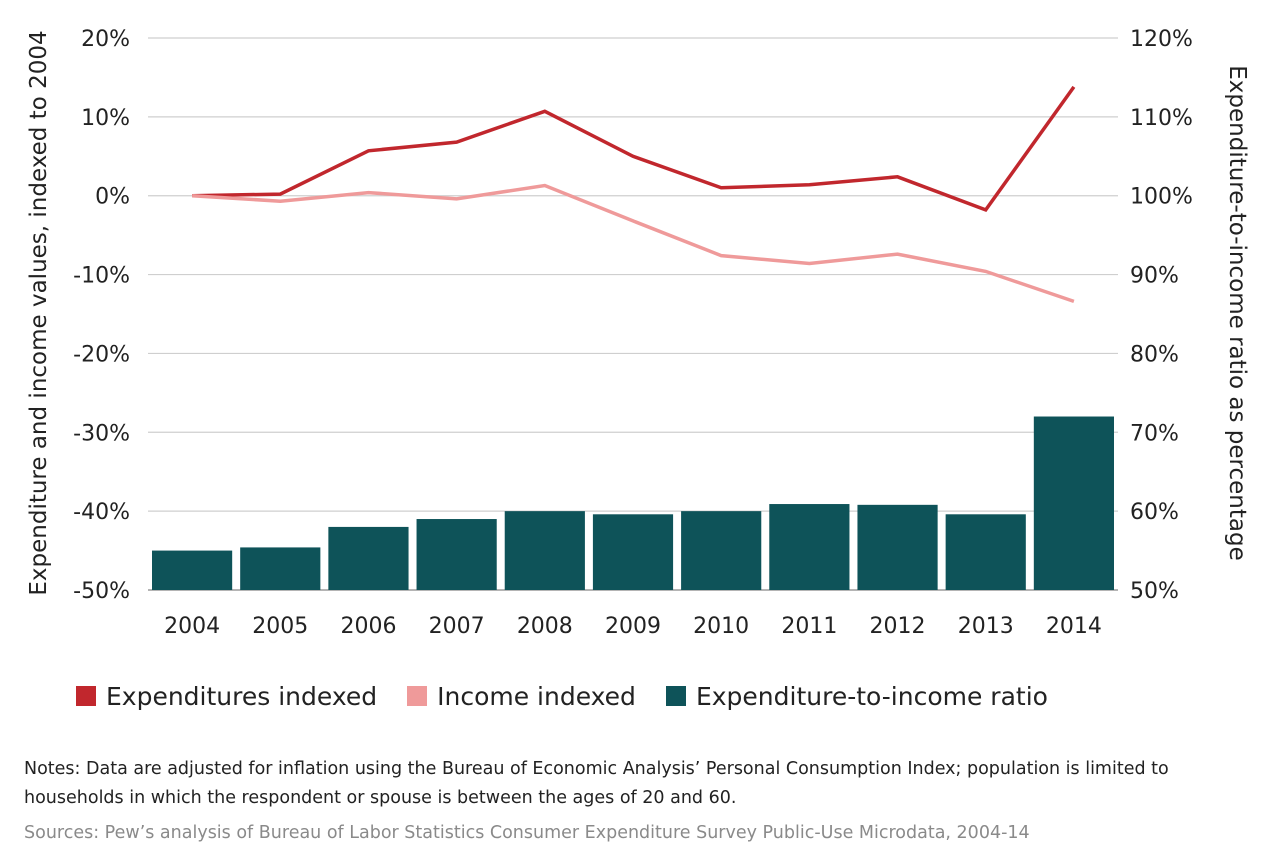  What do you see at coordinates (242, 696) in the screenshot?
I see `legend-label-expenditures: Expenditures indexed` at bounding box center [242, 696].